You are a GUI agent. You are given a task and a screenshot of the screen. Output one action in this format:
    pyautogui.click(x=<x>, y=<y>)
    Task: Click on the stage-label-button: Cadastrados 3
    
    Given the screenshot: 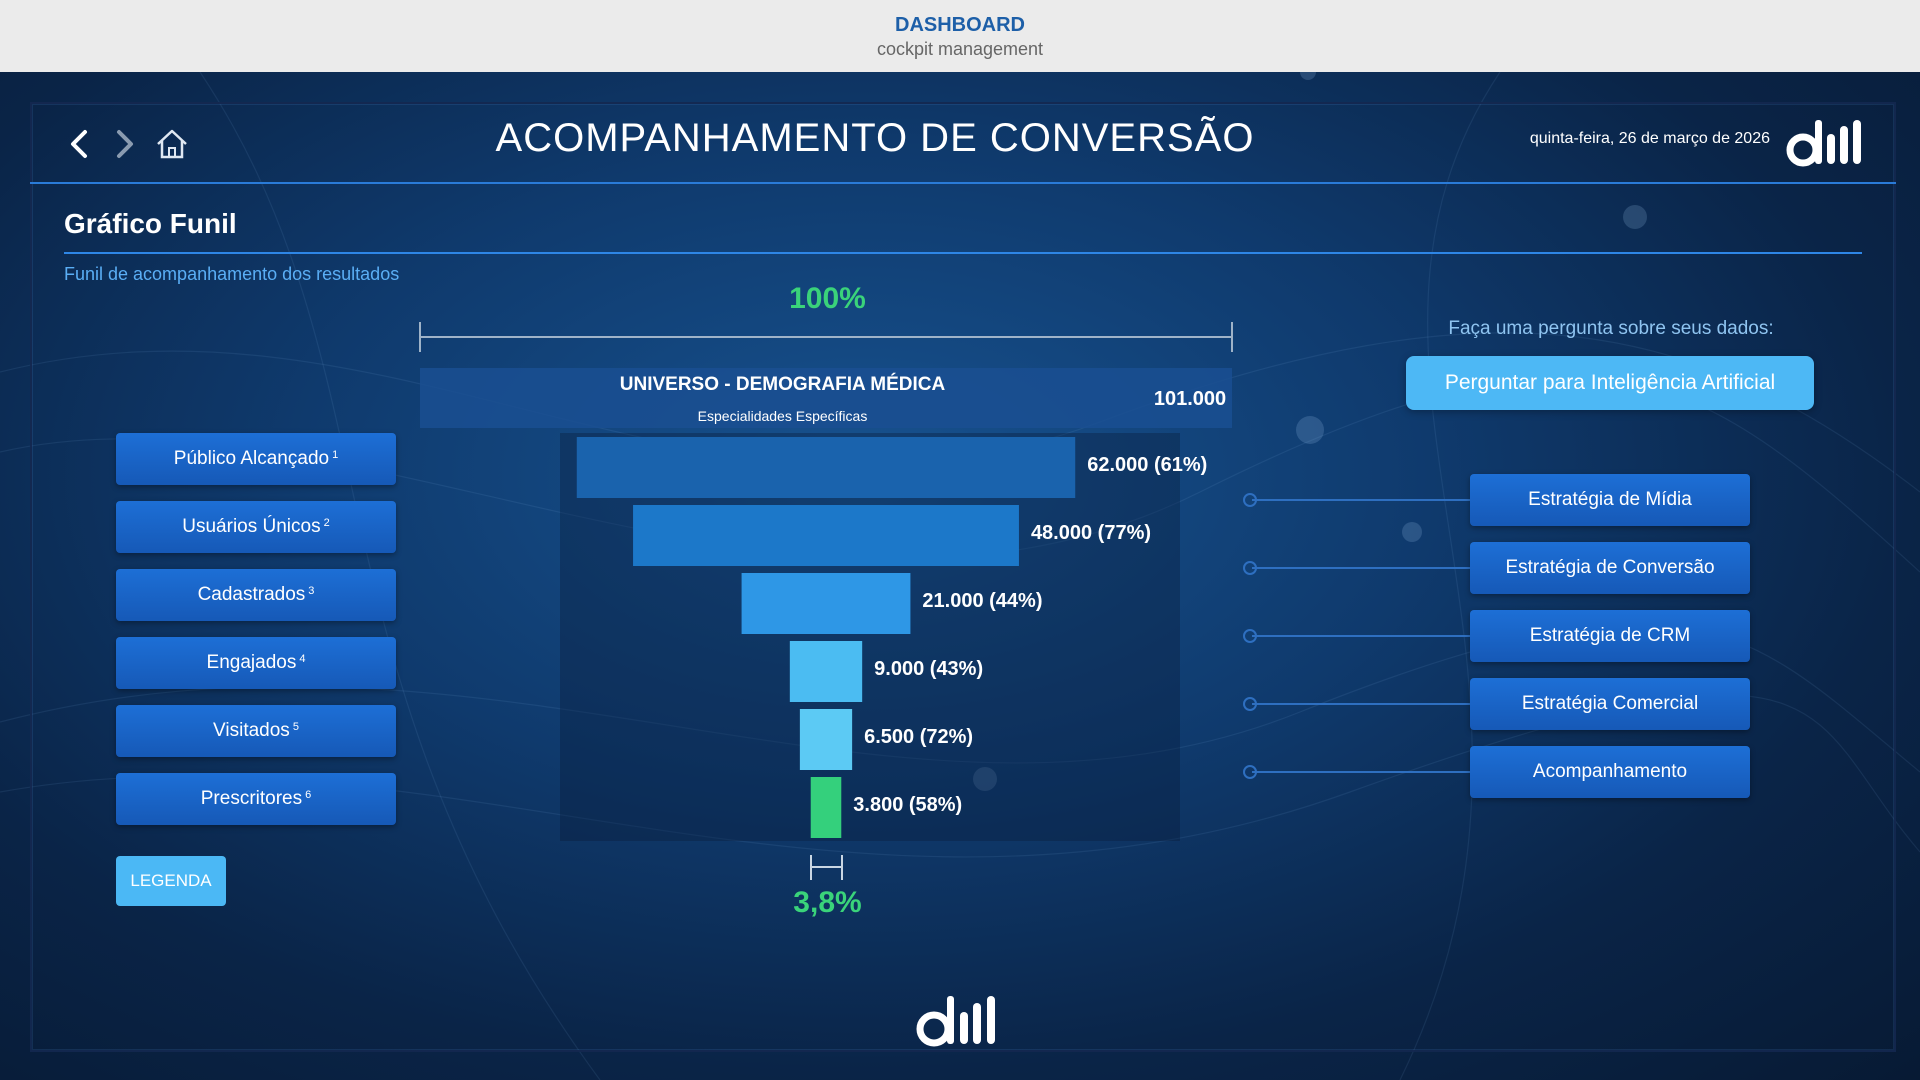 What is the action you would take?
    pyautogui.click(x=256, y=595)
    